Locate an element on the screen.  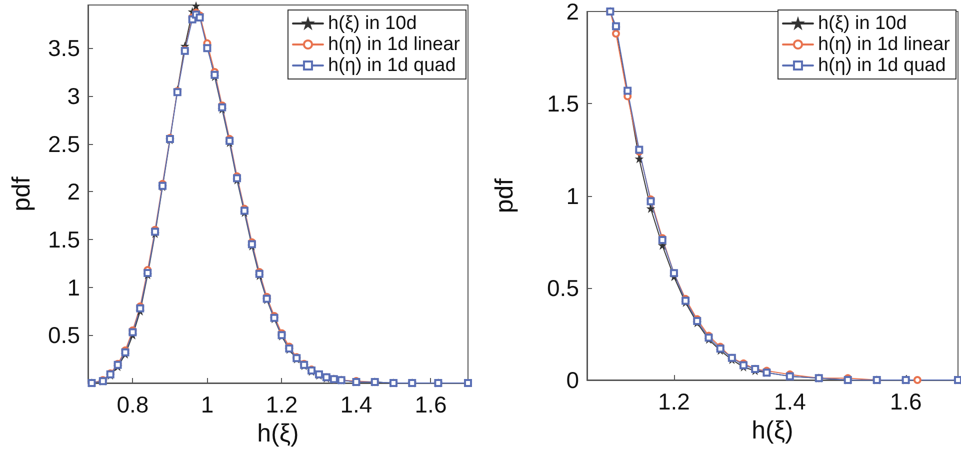
y-tick-label: 0 is located at coordinates (572, 380).